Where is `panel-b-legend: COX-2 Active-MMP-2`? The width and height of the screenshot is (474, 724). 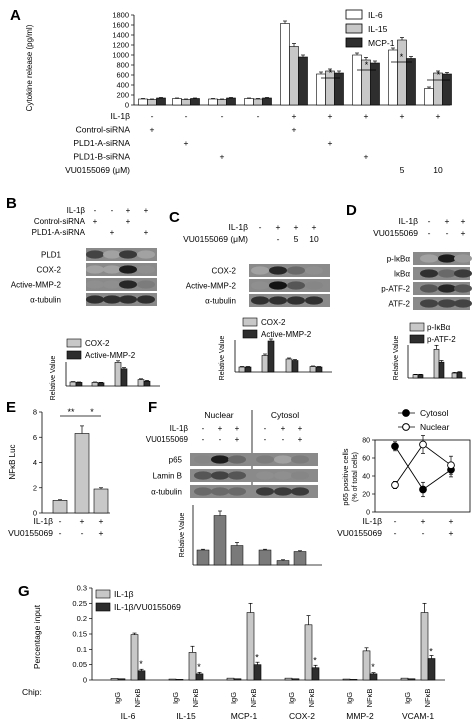 panel-b-legend: COX-2 Active-MMP-2 is located at coordinates (101, 349).